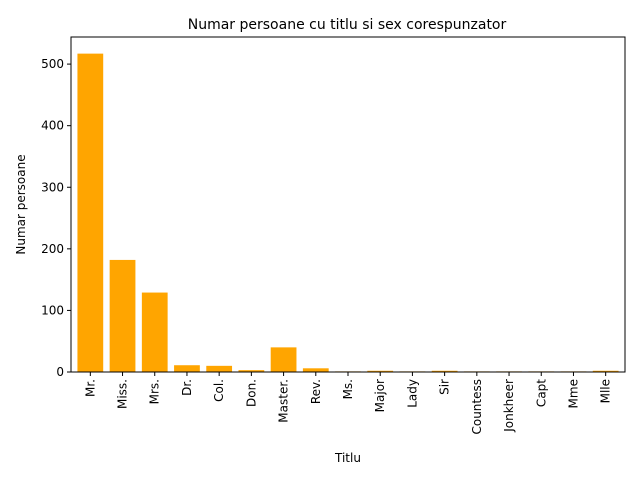  Describe the element at coordinates (56, 218) in the screenshot. I see `y-axis: 0 100 200 300 400 500` at that location.